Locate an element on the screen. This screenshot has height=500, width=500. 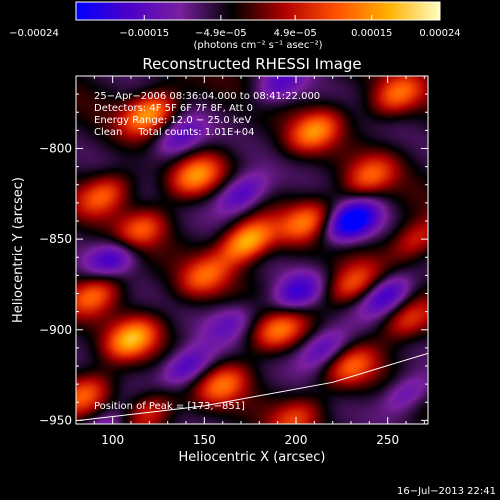
colorbar-gradient is located at coordinates (258, 11).